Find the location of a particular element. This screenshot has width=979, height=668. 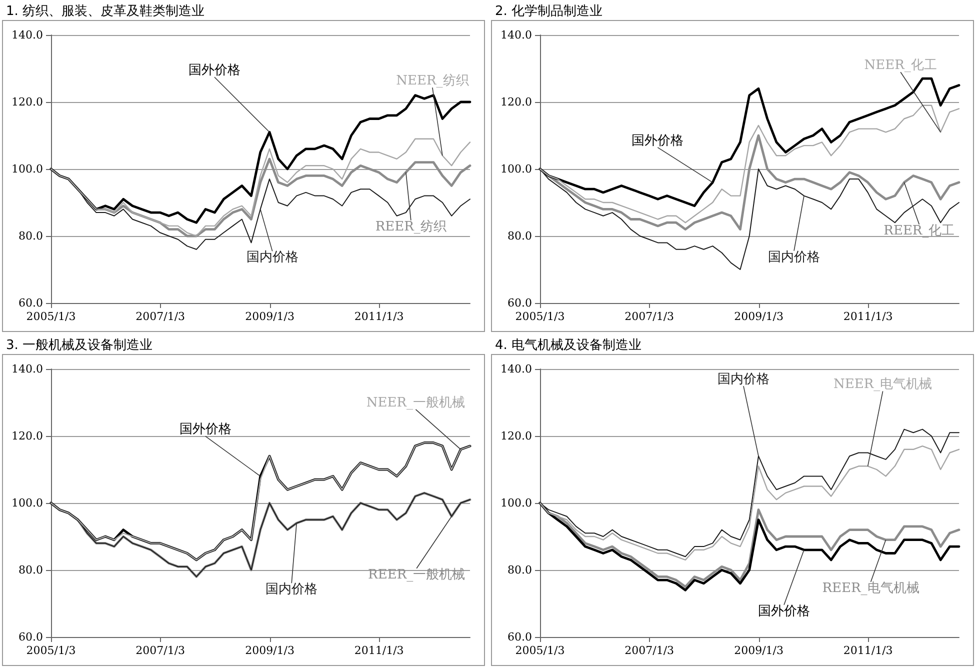

chart-title: 3. 一般机械及设备制造业 is located at coordinates (79, 345).